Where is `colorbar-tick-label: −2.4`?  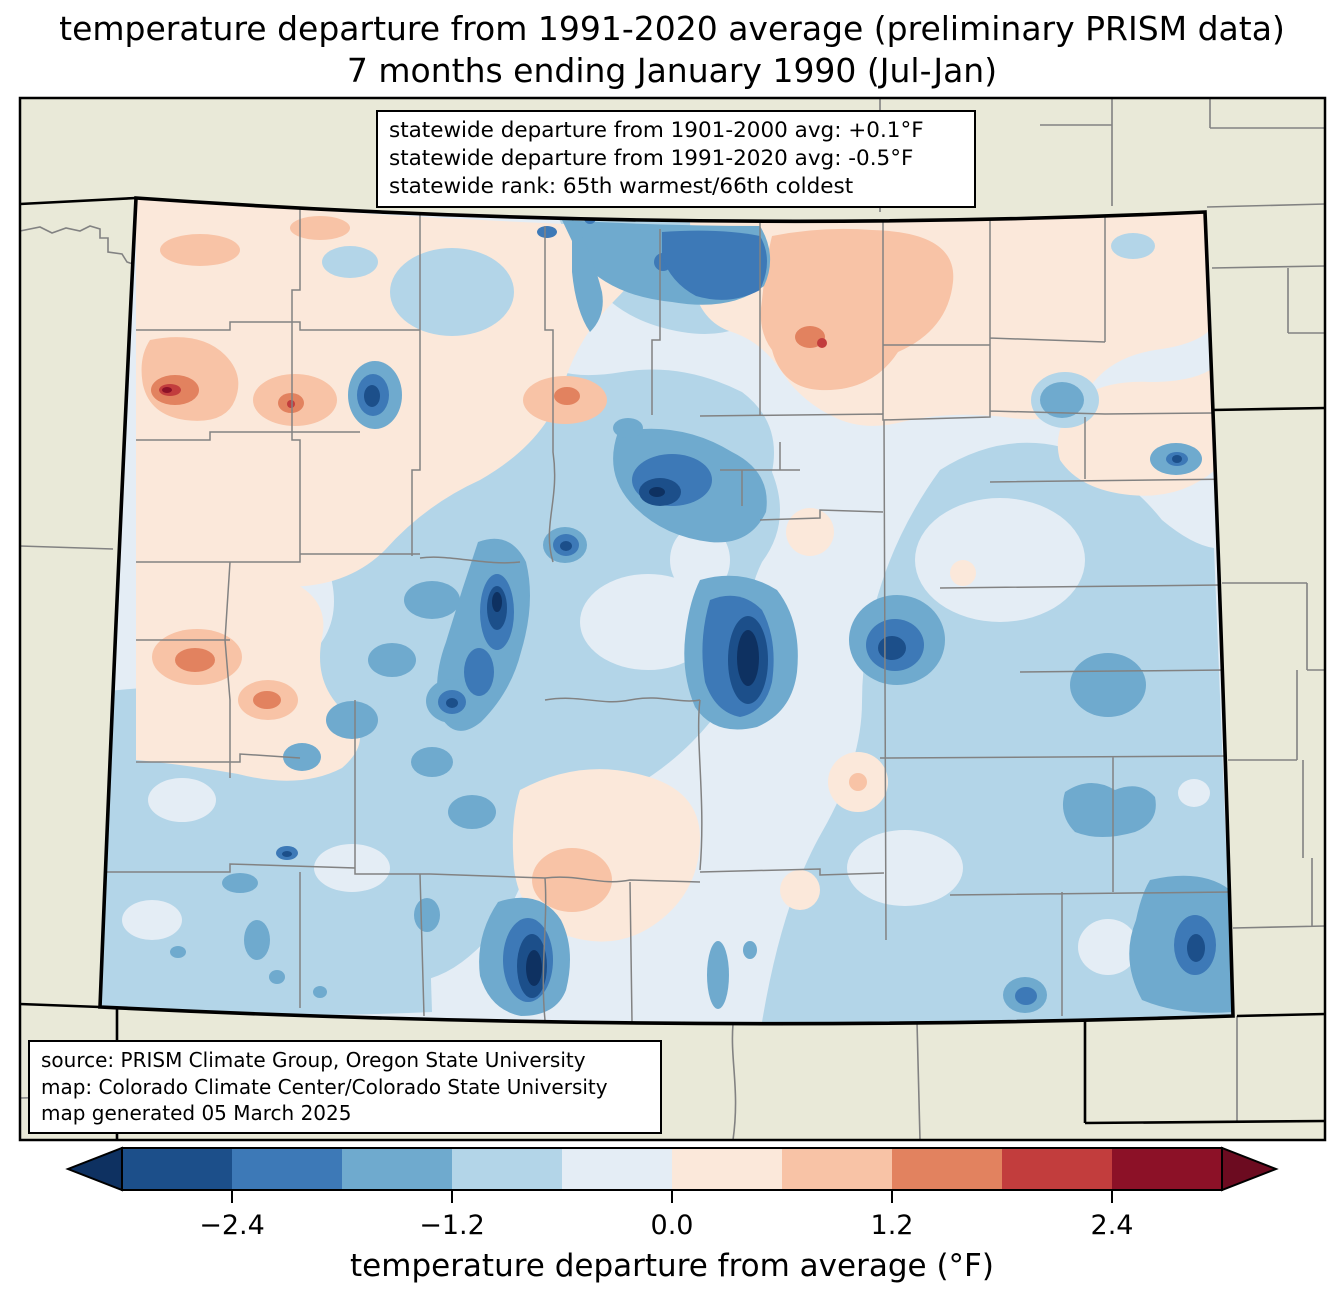
colorbar-tick-label: −2.4 is located at coordinates (232, 1225).